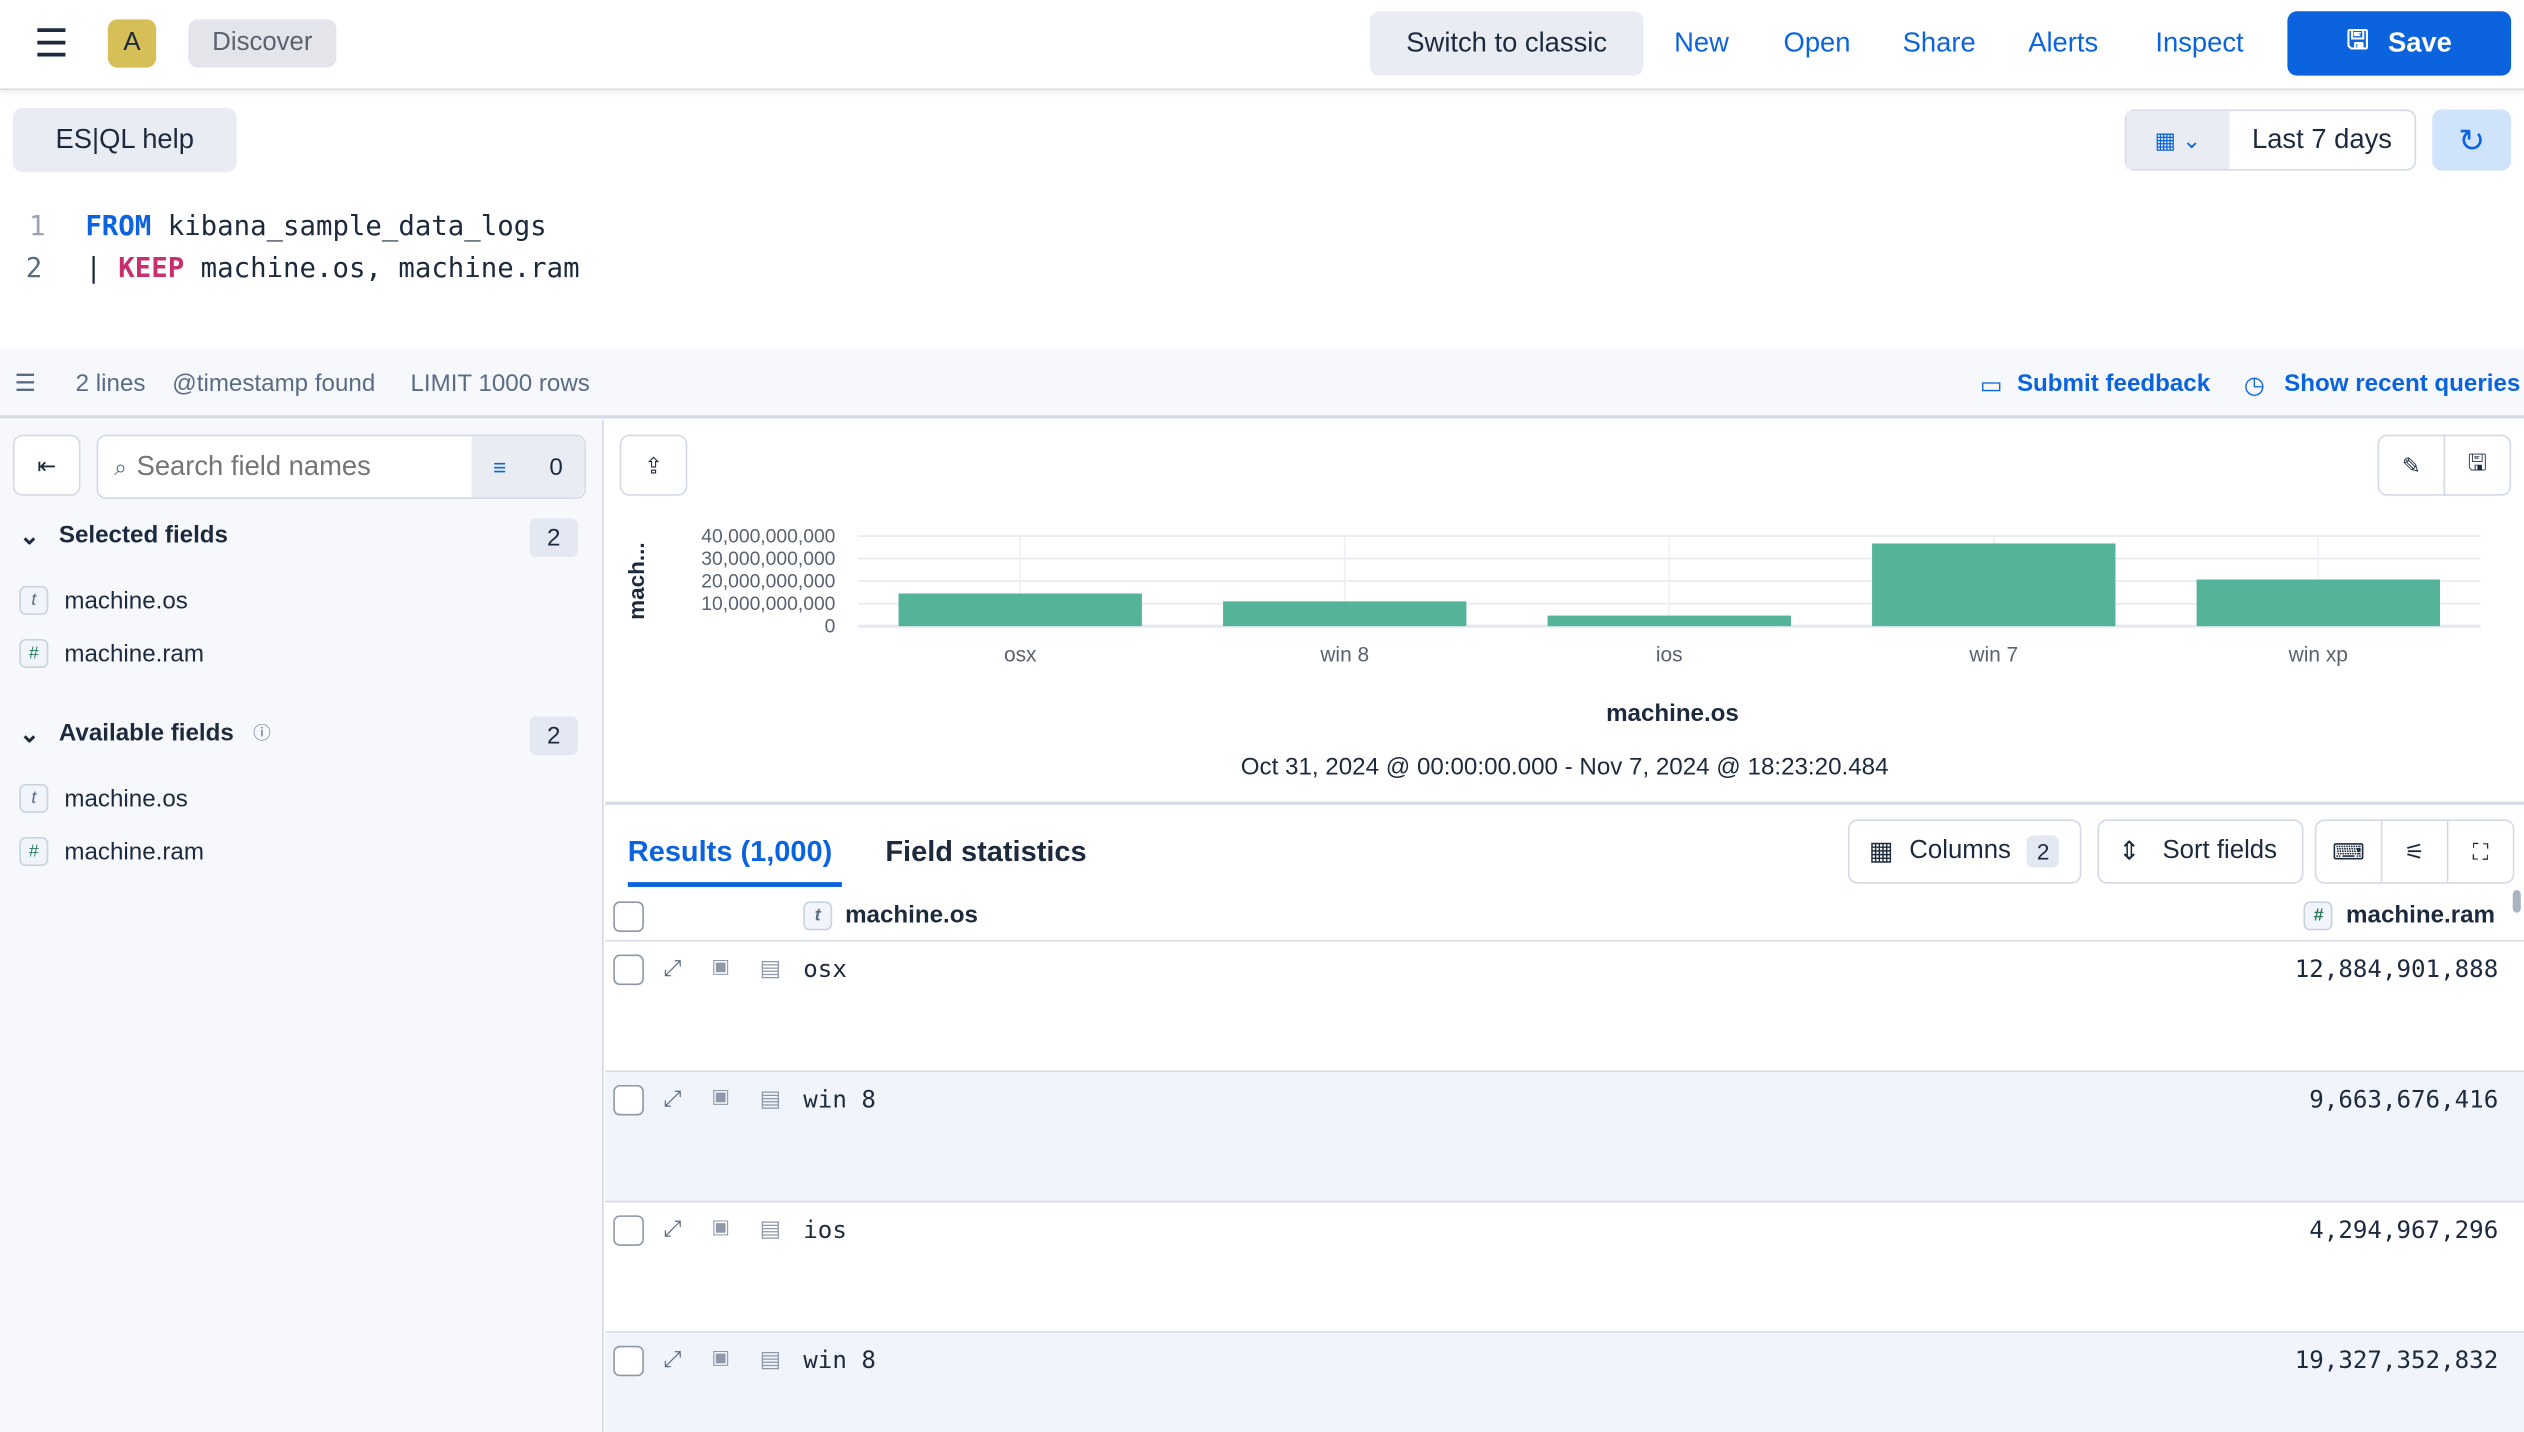 Image resolution: width=2524 pixels, height=1432 pixels. I want to click on divider, so click(1564, 803).